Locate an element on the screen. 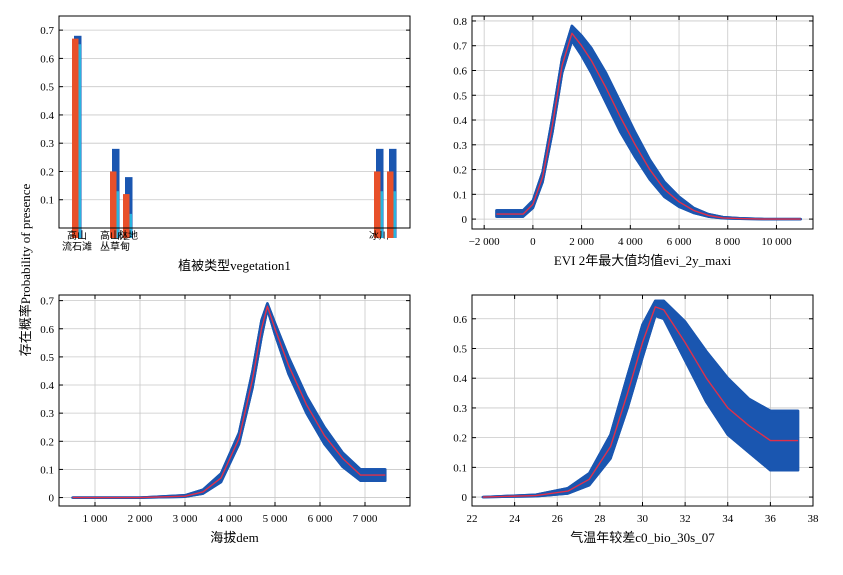  x-tick-label: −2 000 is located at coordinates (484, 242).